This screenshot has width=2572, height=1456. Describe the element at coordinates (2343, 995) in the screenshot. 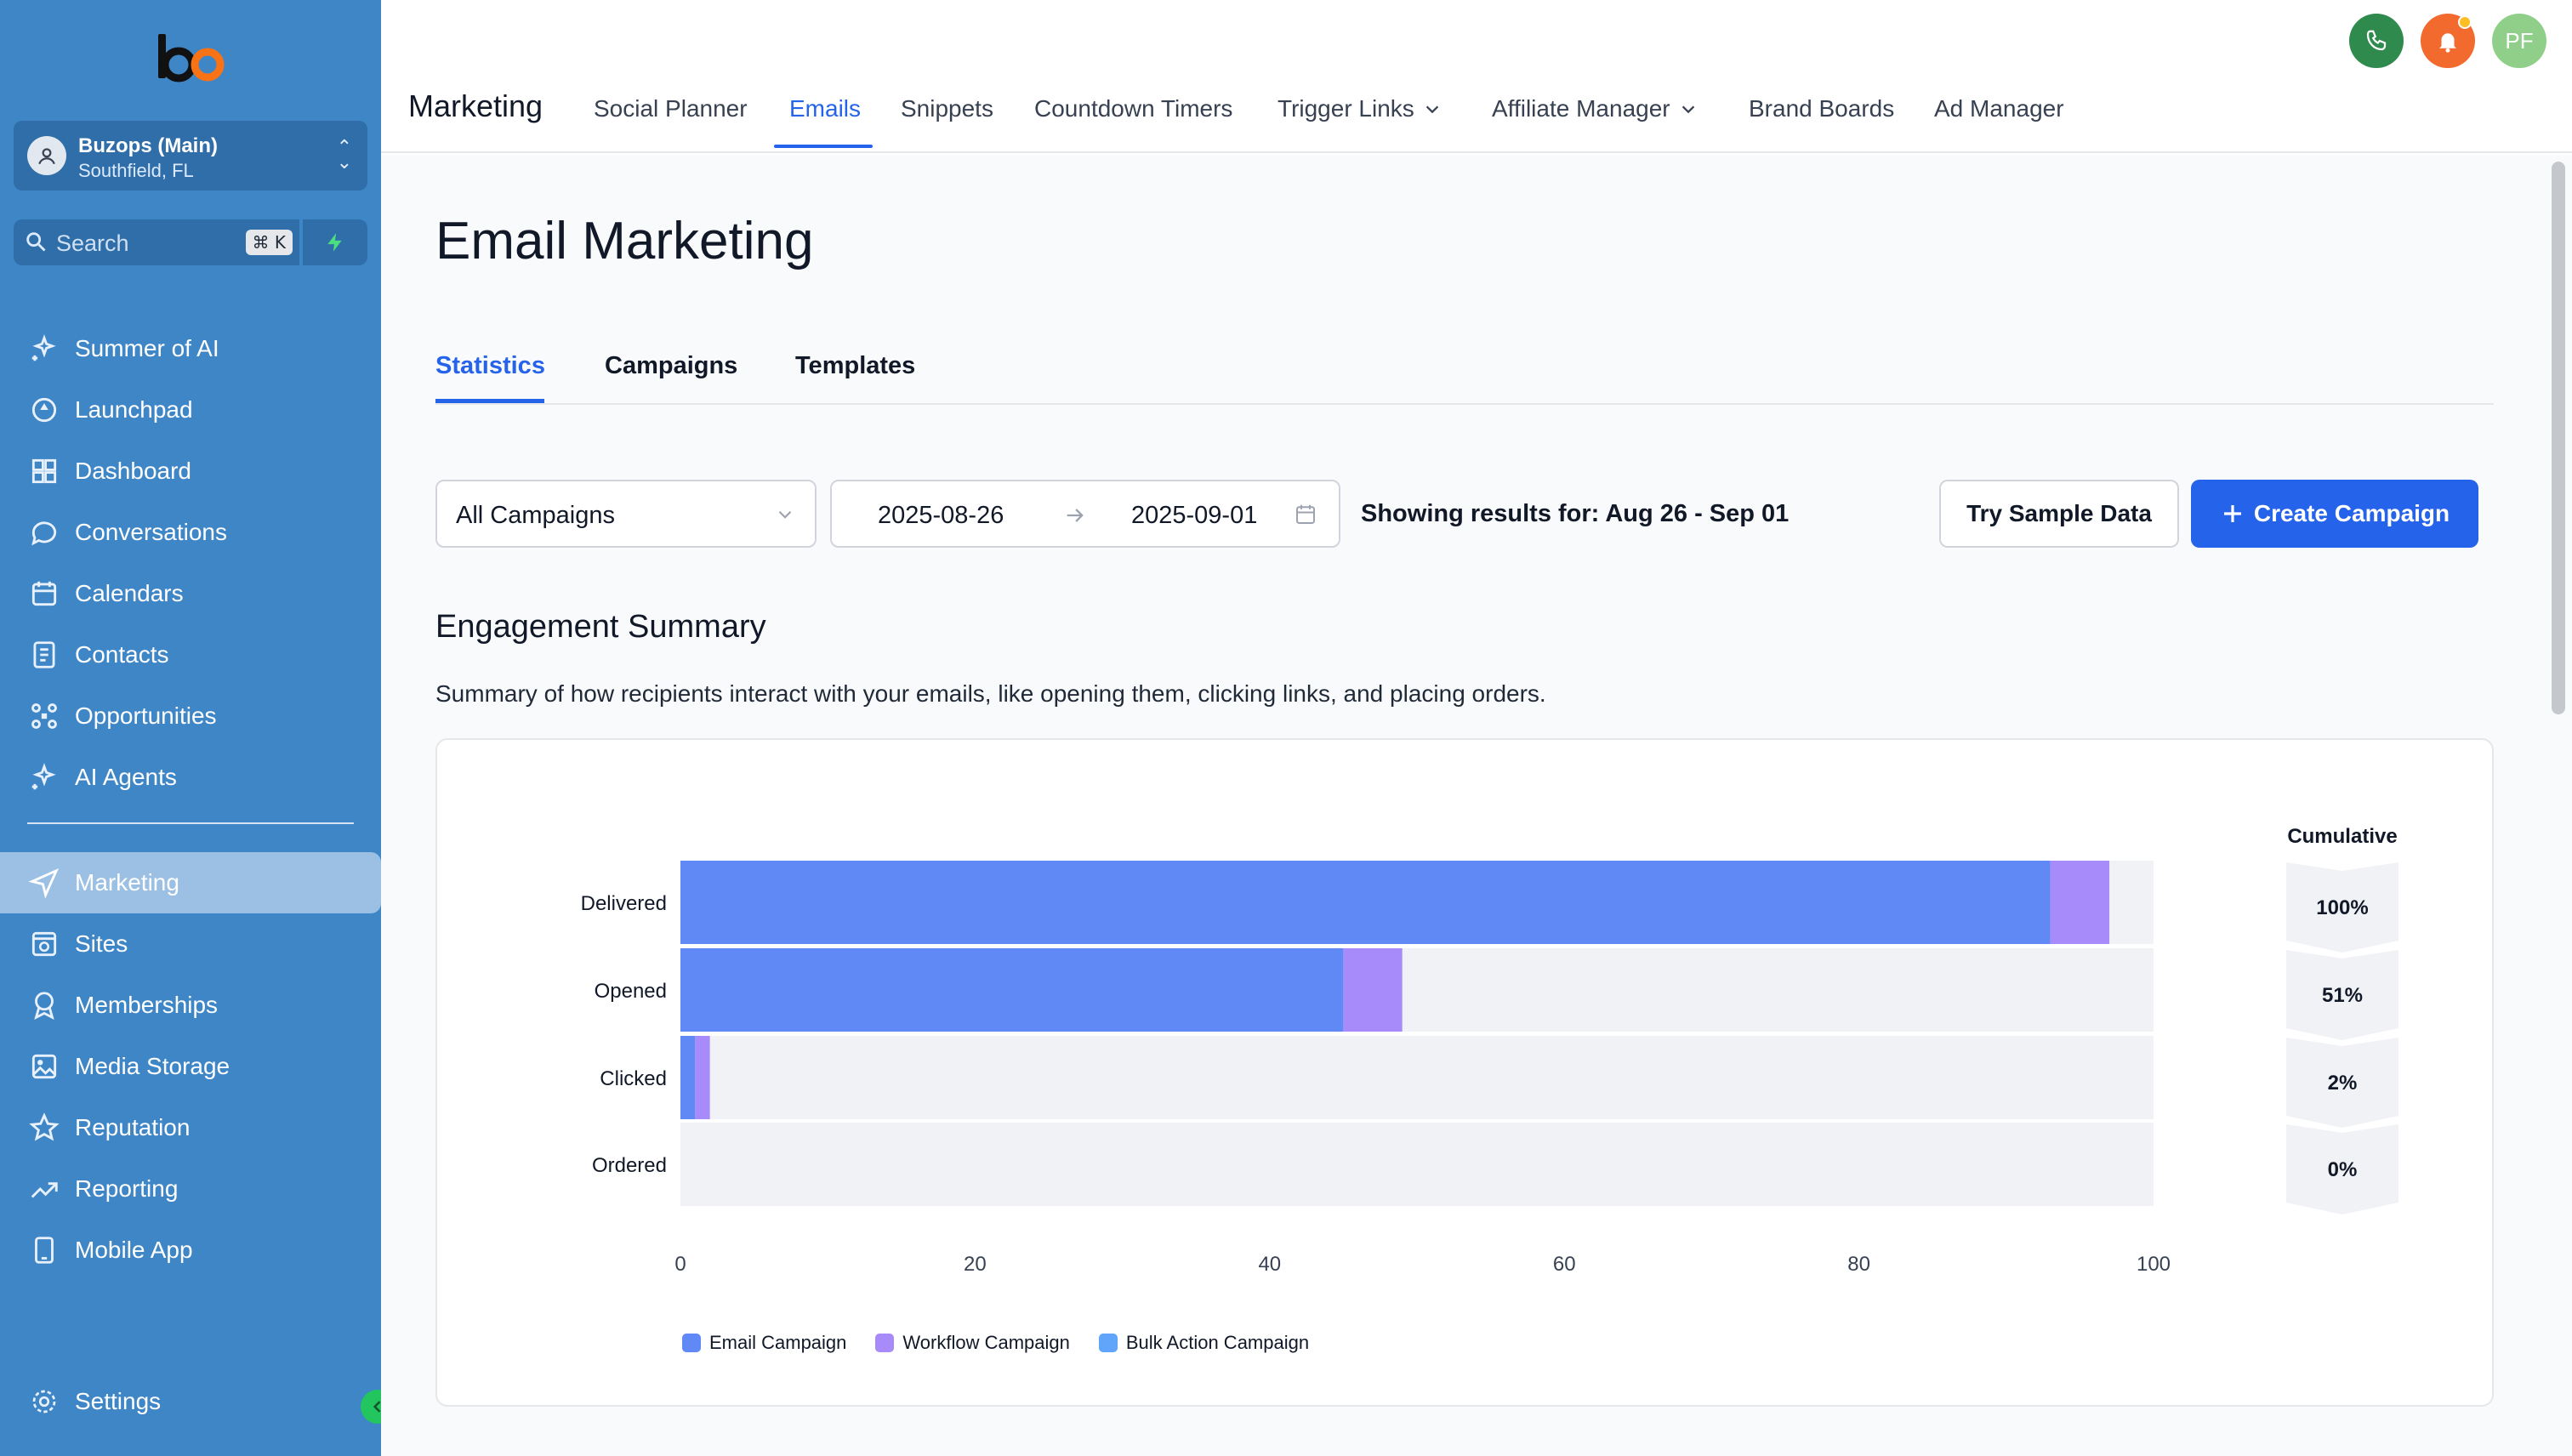

I see `cumulative-value: 51%` at that location.